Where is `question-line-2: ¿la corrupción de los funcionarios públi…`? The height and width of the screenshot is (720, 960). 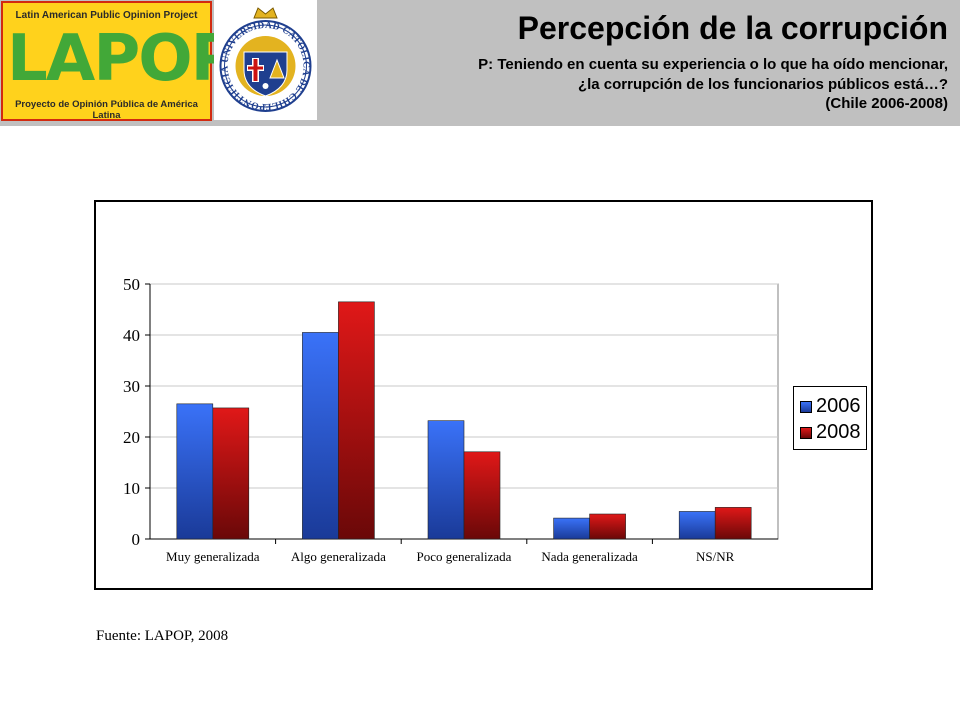
question-line-2: ¿la corrupción de los funcionarios públi… is located at coordinates (762, 84).